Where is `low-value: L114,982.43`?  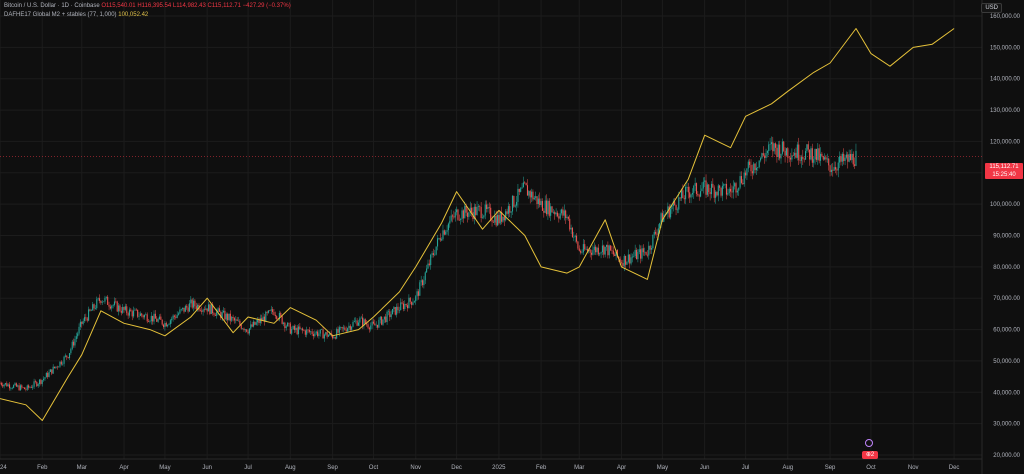
low-value: L114,982.43 is located at coordinates (189, 6).